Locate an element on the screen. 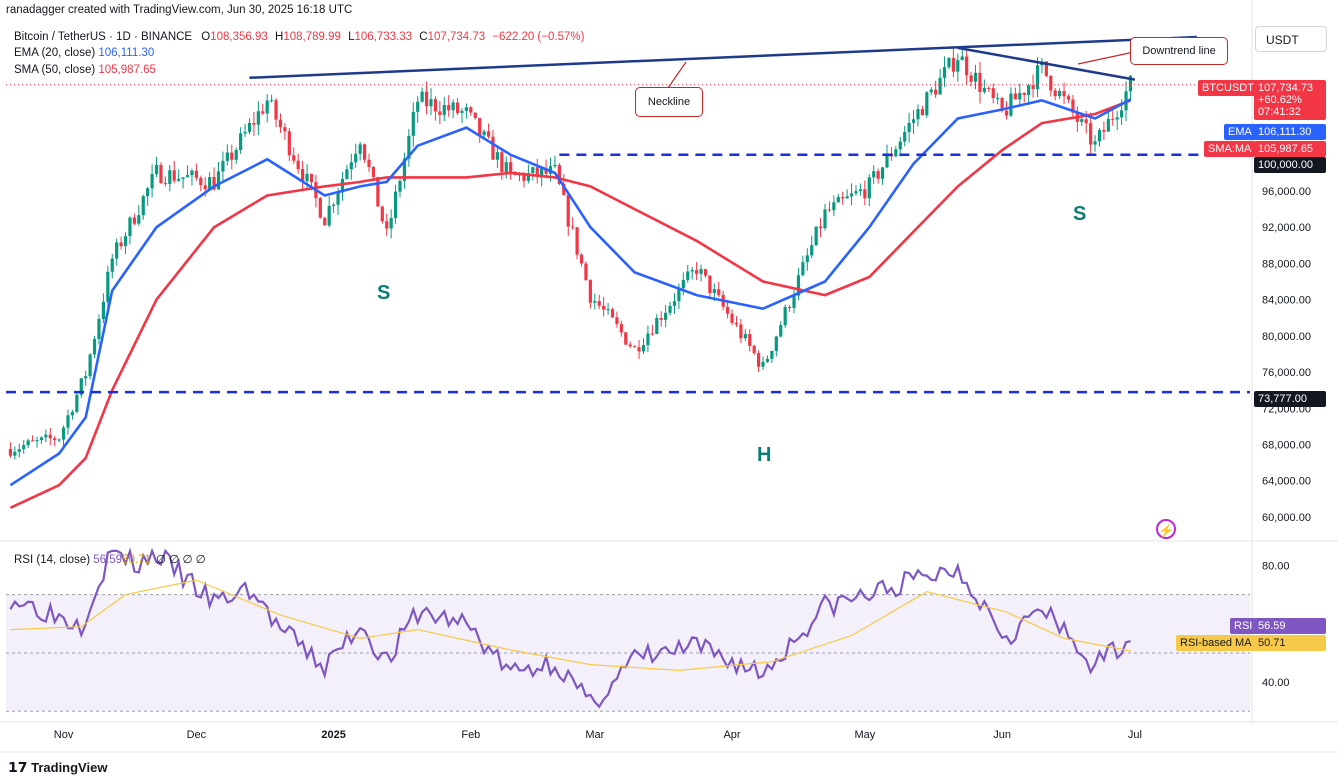  rsi-legend: RSI (14, close) 56.5950.71 ∅ ∅ ∅ ∅ is located at coordinates (110, 559).